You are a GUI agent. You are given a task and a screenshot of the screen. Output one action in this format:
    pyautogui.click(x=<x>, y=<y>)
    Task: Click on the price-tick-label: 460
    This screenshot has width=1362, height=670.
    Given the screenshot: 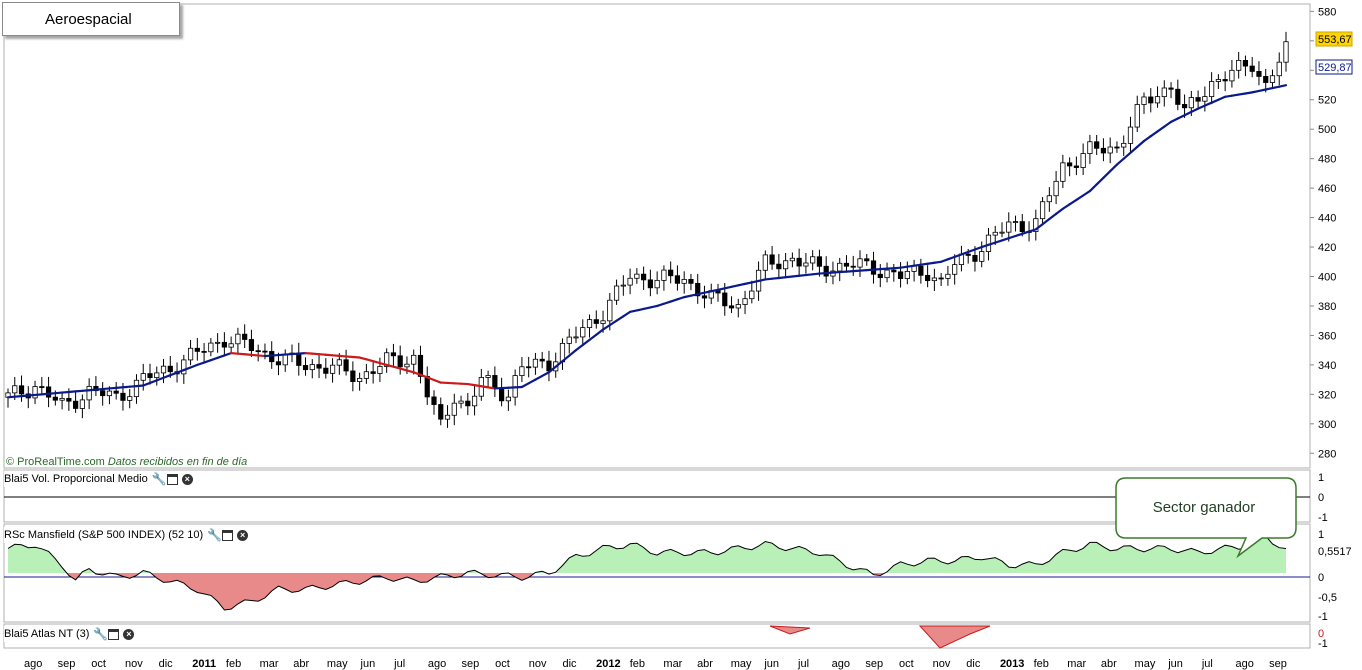 What is the action you would take?
    pyautogui.click(x=1327, y=189)
    